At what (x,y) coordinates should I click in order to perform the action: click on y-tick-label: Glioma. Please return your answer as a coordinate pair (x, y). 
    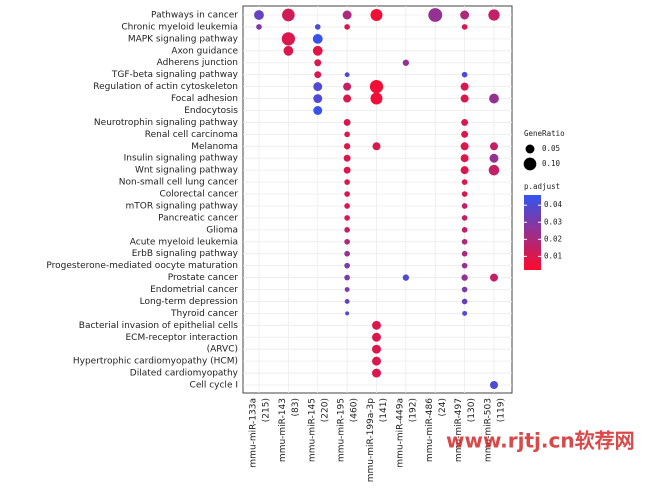
    Looking at the image, I should click on (222, 230).